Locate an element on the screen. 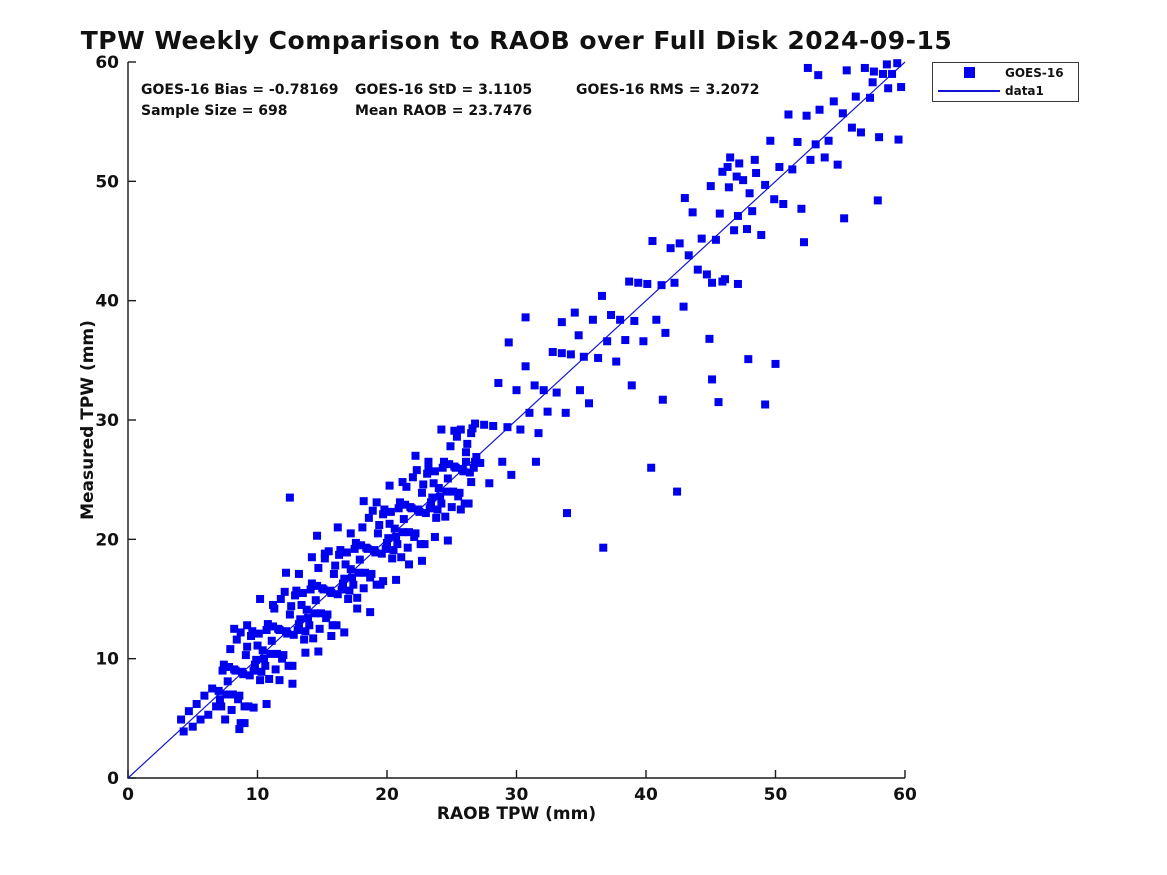 The width and height of the screenshot is (1167, 875). x-tick-label: 60 is located at coordinates (905, 795).